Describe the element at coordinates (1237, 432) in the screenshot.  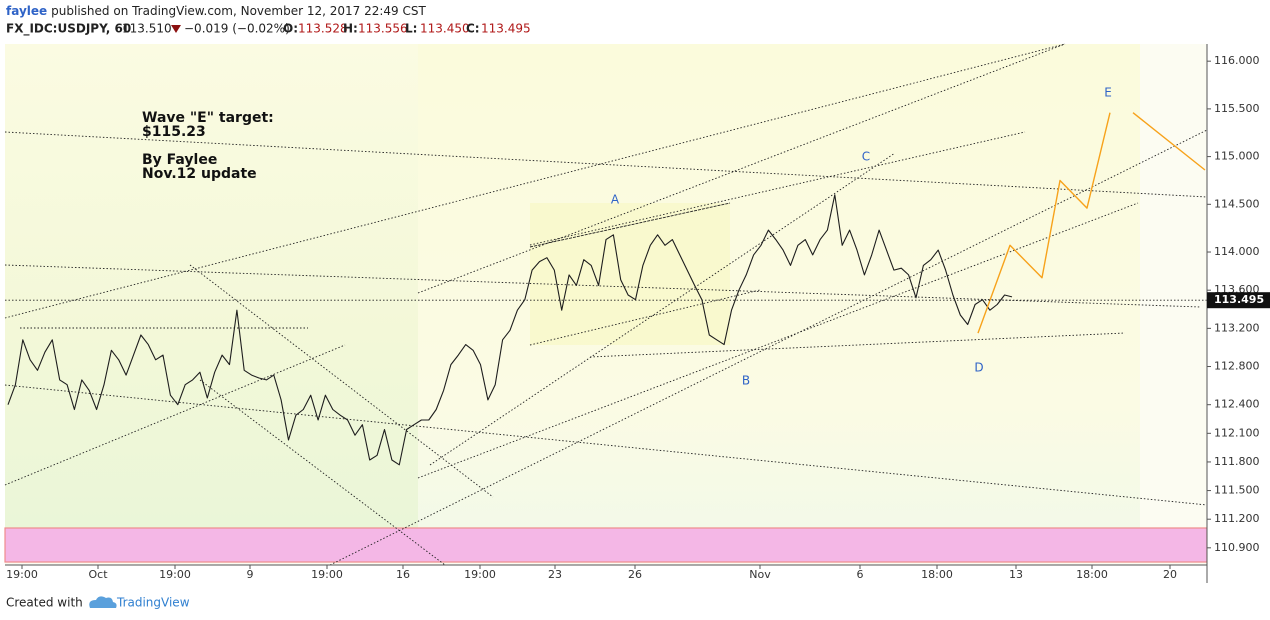
I see `y-tick-label: 112.100` at that location.